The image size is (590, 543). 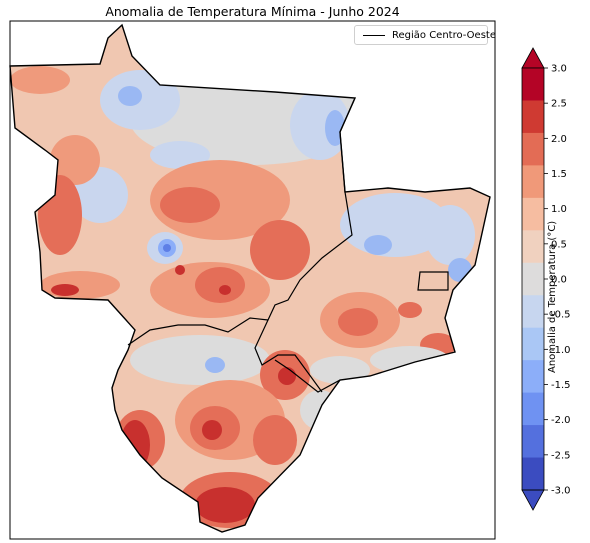 I want to click on colorbar-tick-label: -0.5, so click(x=561, y=315).